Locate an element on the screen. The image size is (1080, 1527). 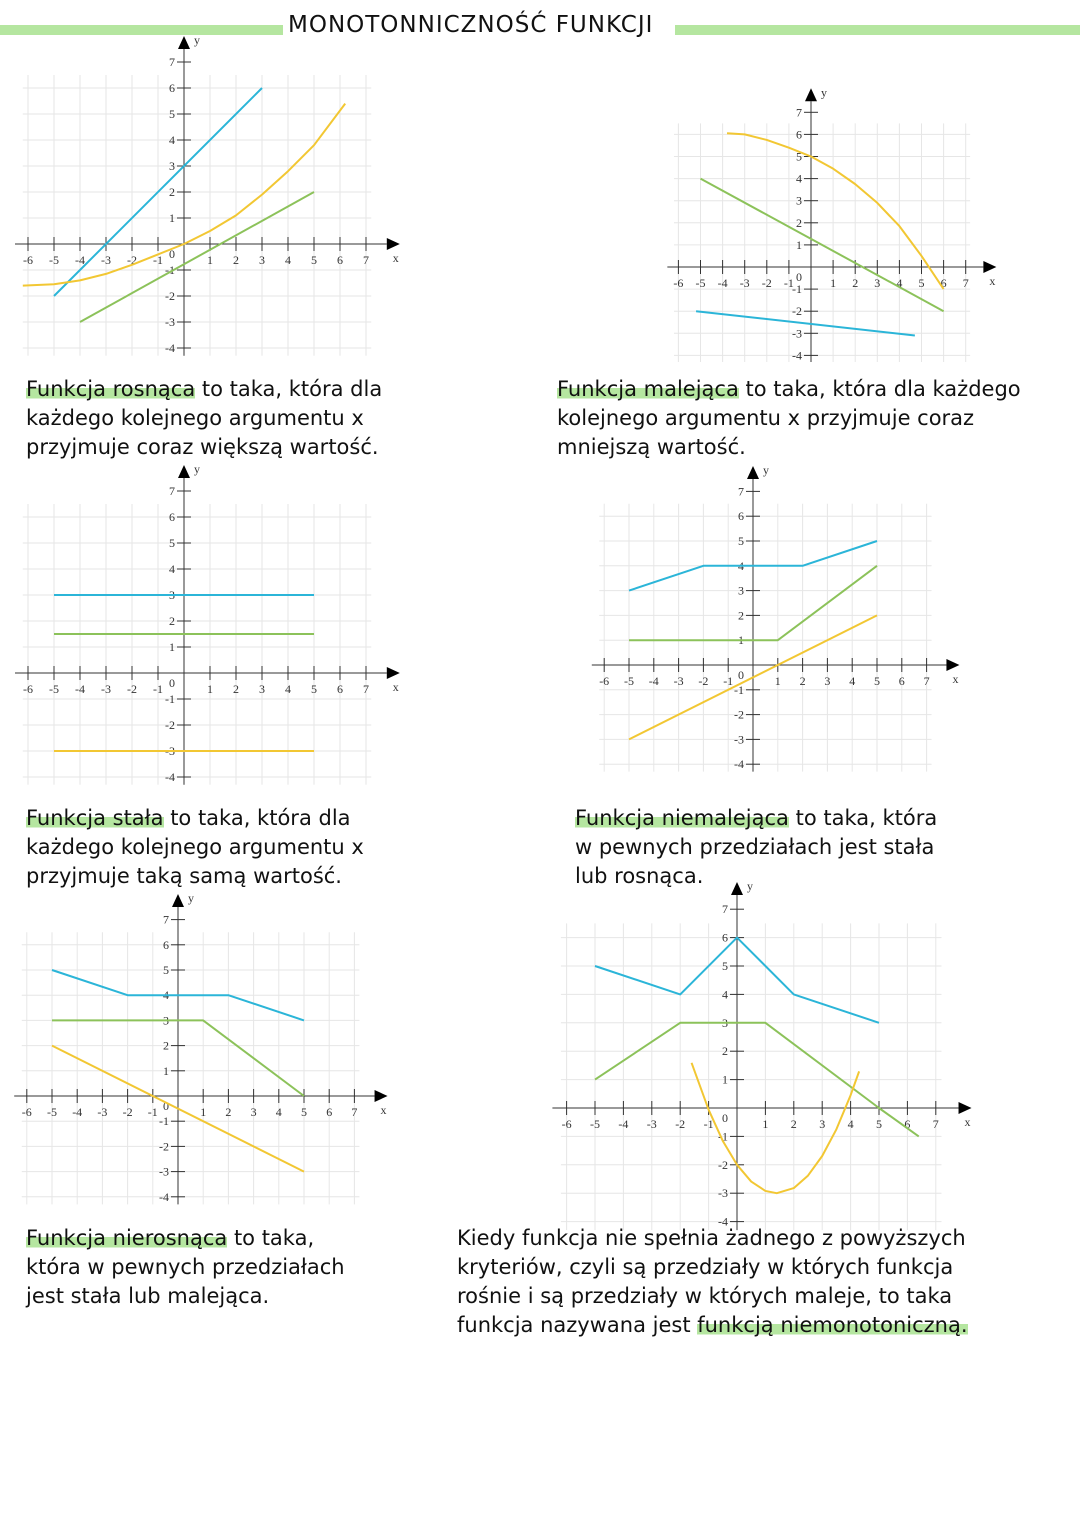
y-tick-label: 6 is located at coordinates (741, 516).